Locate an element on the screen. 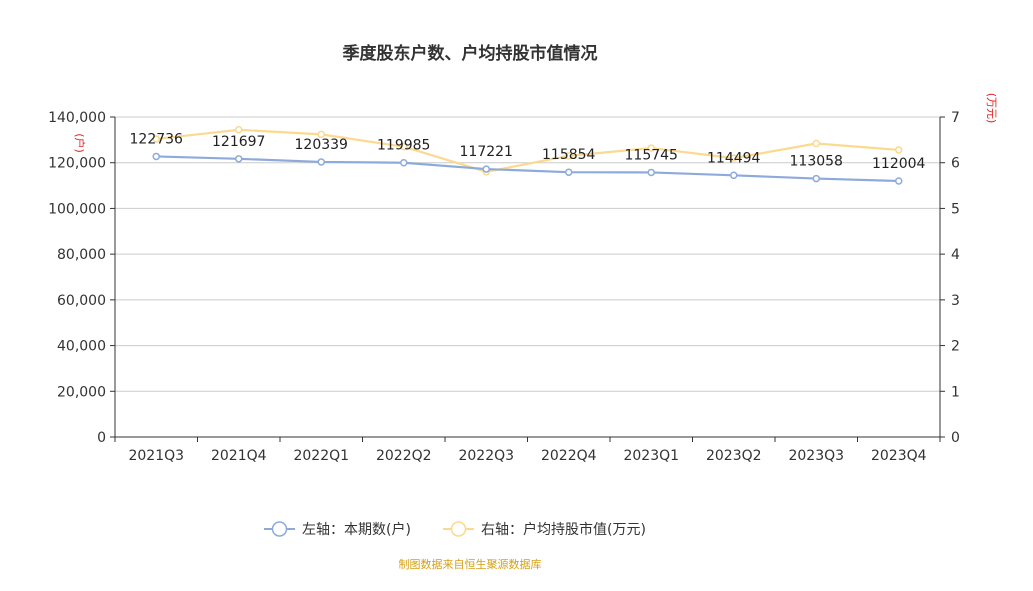 This screenshot has height=591, width=1033. y-left-tick-label: 0 is located at coordinates (101, 438).